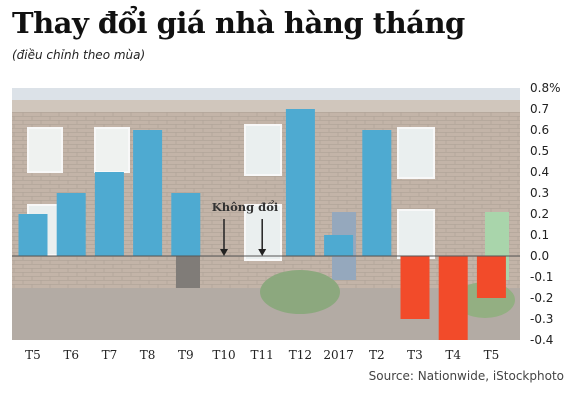 The height and width of the screenshot is (400, 570). I want to click on source-credit: Source: Nationwide, iStockphoto, so click(466, 376).